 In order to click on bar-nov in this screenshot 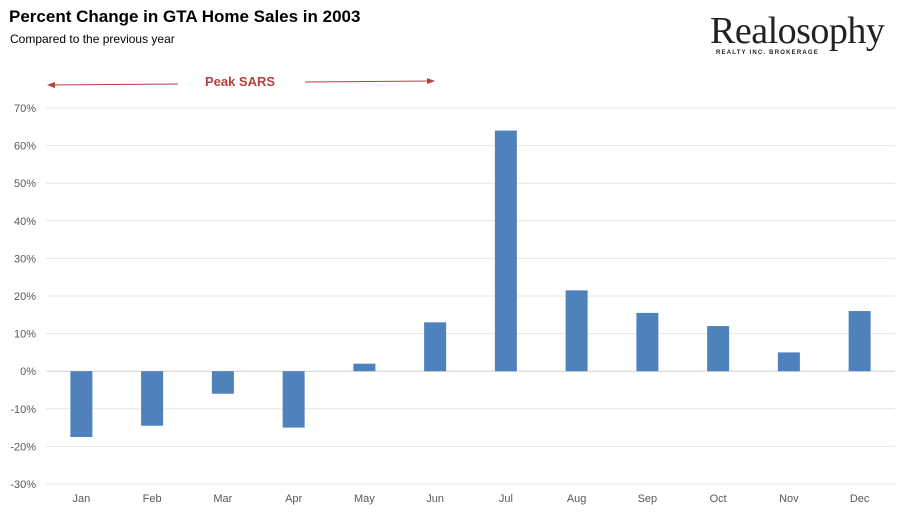, I will do `click(788, 362)`.